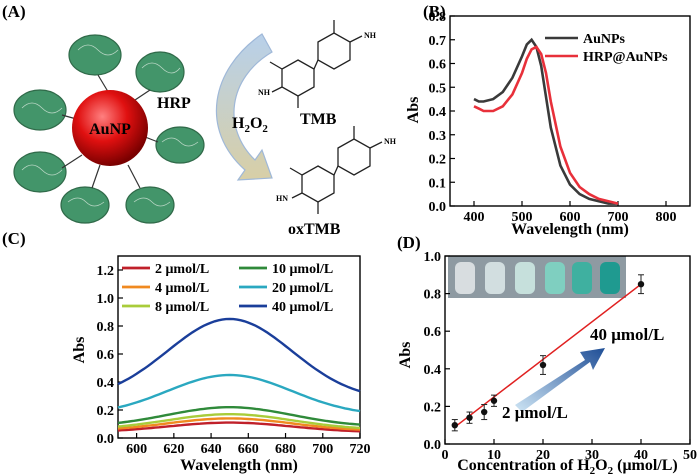  Describe the element at coordinates (302, 288) in the screenshot. I see `legend-label: 20 μmol/L` at that location.